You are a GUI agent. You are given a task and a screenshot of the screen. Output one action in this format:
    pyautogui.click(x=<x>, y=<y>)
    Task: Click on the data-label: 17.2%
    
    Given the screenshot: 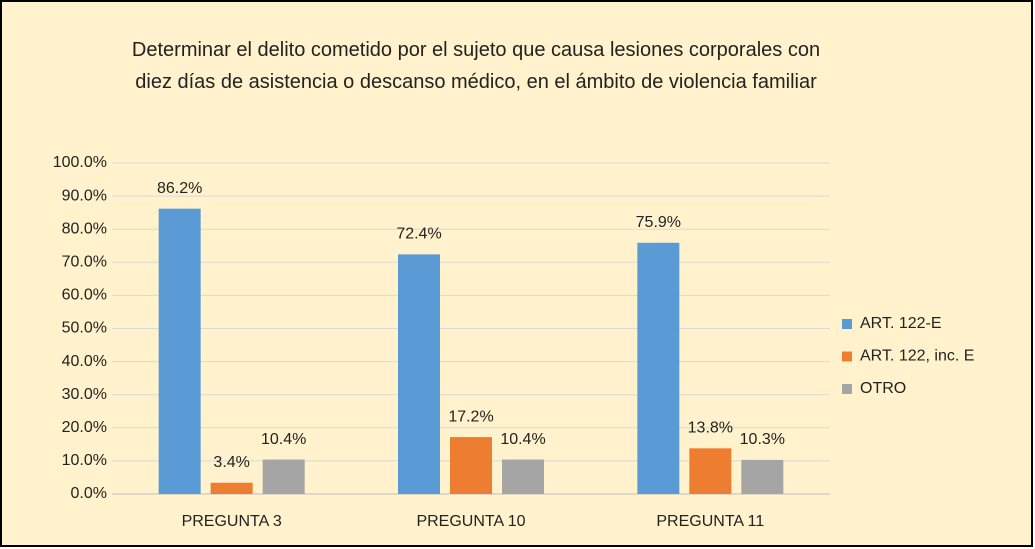 What is the action you would take?
    pyautogui.click(x=470, y=416)
    